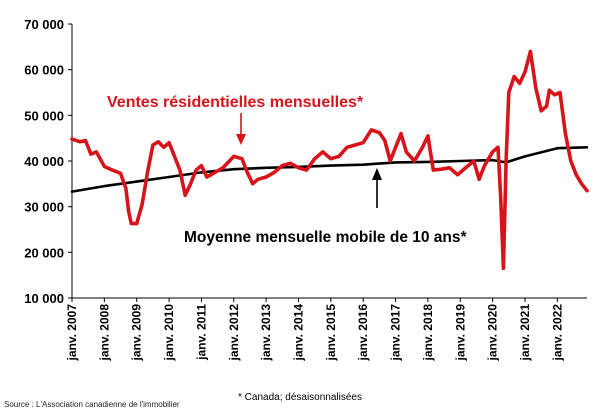 Image resolution: width=599 pixels, height=410 pixels. What do you see at coordinates (298, 333) in the screenshot?
I see `x-tick-label: janv. 2014` at bounding box center [298, 333].